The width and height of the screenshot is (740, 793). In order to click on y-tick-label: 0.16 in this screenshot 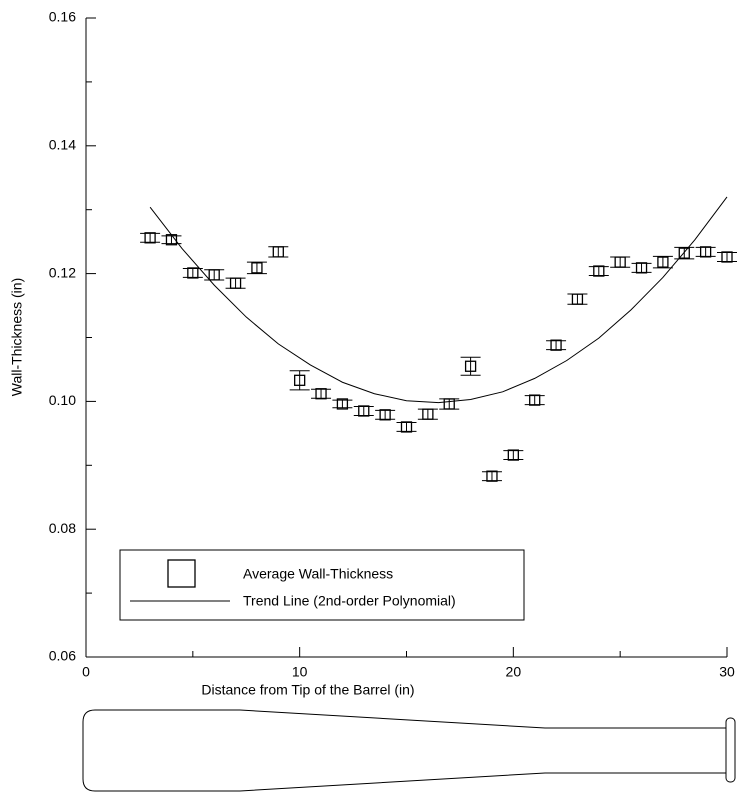, I will do `click(62, 17)`.